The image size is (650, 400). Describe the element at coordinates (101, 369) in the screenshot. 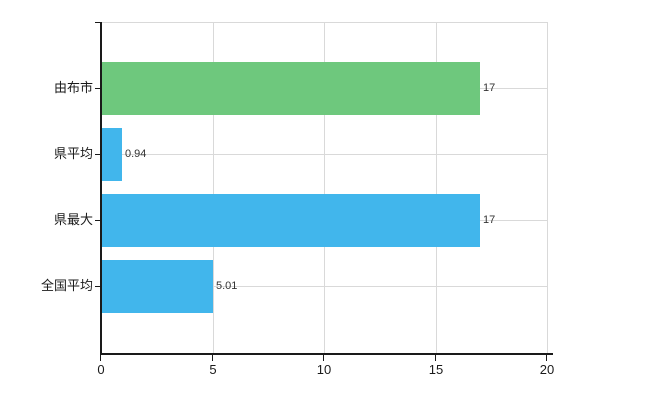

I see `x-tick-label-0: 0` at that location.